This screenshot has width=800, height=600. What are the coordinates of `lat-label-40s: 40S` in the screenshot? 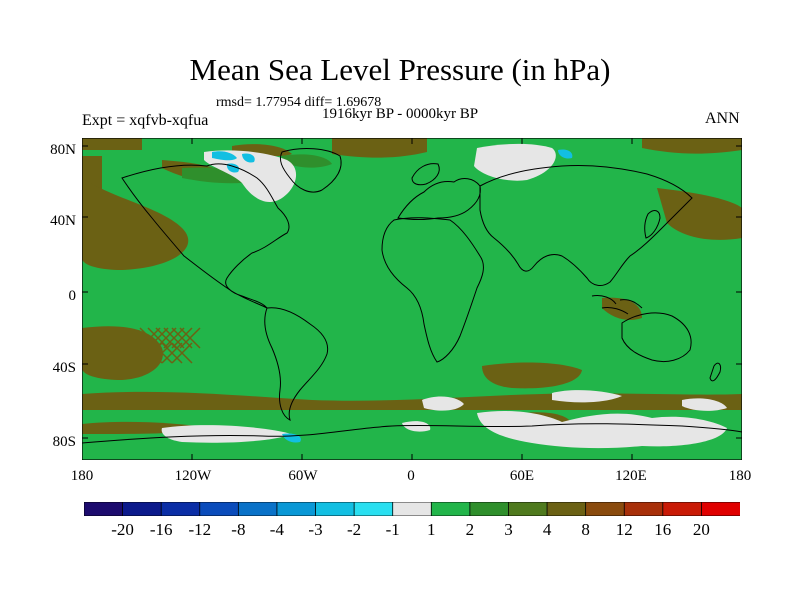 It's located at (64, 368).